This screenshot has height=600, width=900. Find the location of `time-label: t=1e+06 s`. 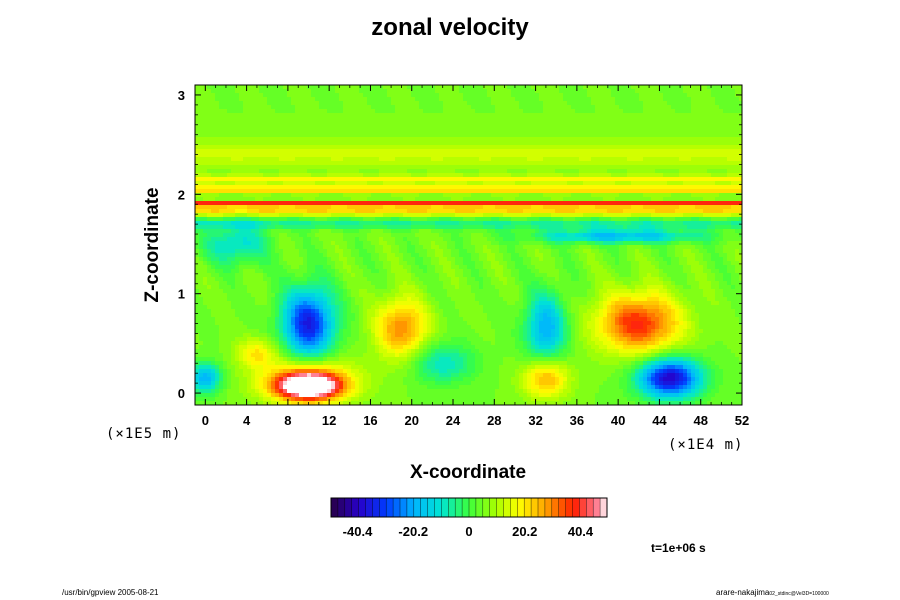

time-label: t=1e+06 s is located at coordinates (678, 548).